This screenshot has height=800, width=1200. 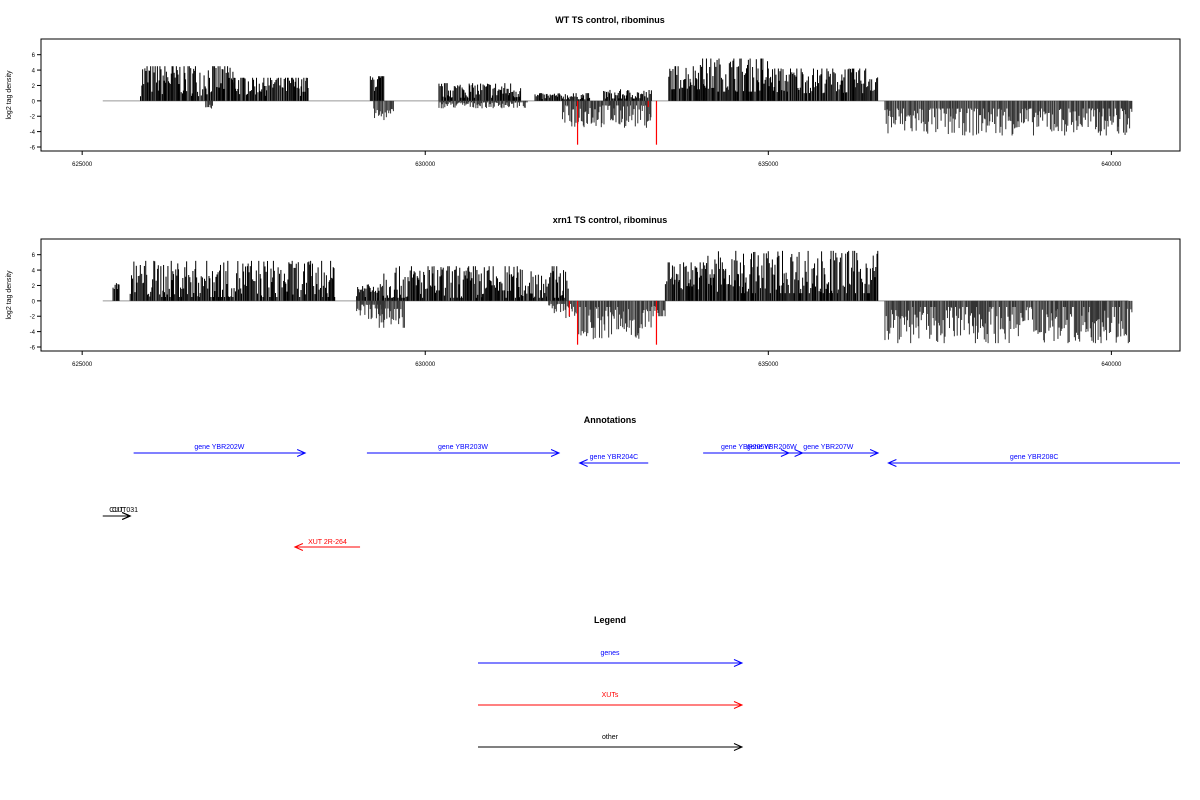 I want to click on gene-arrow: gene YBR203W, so click(x=463, y=450).